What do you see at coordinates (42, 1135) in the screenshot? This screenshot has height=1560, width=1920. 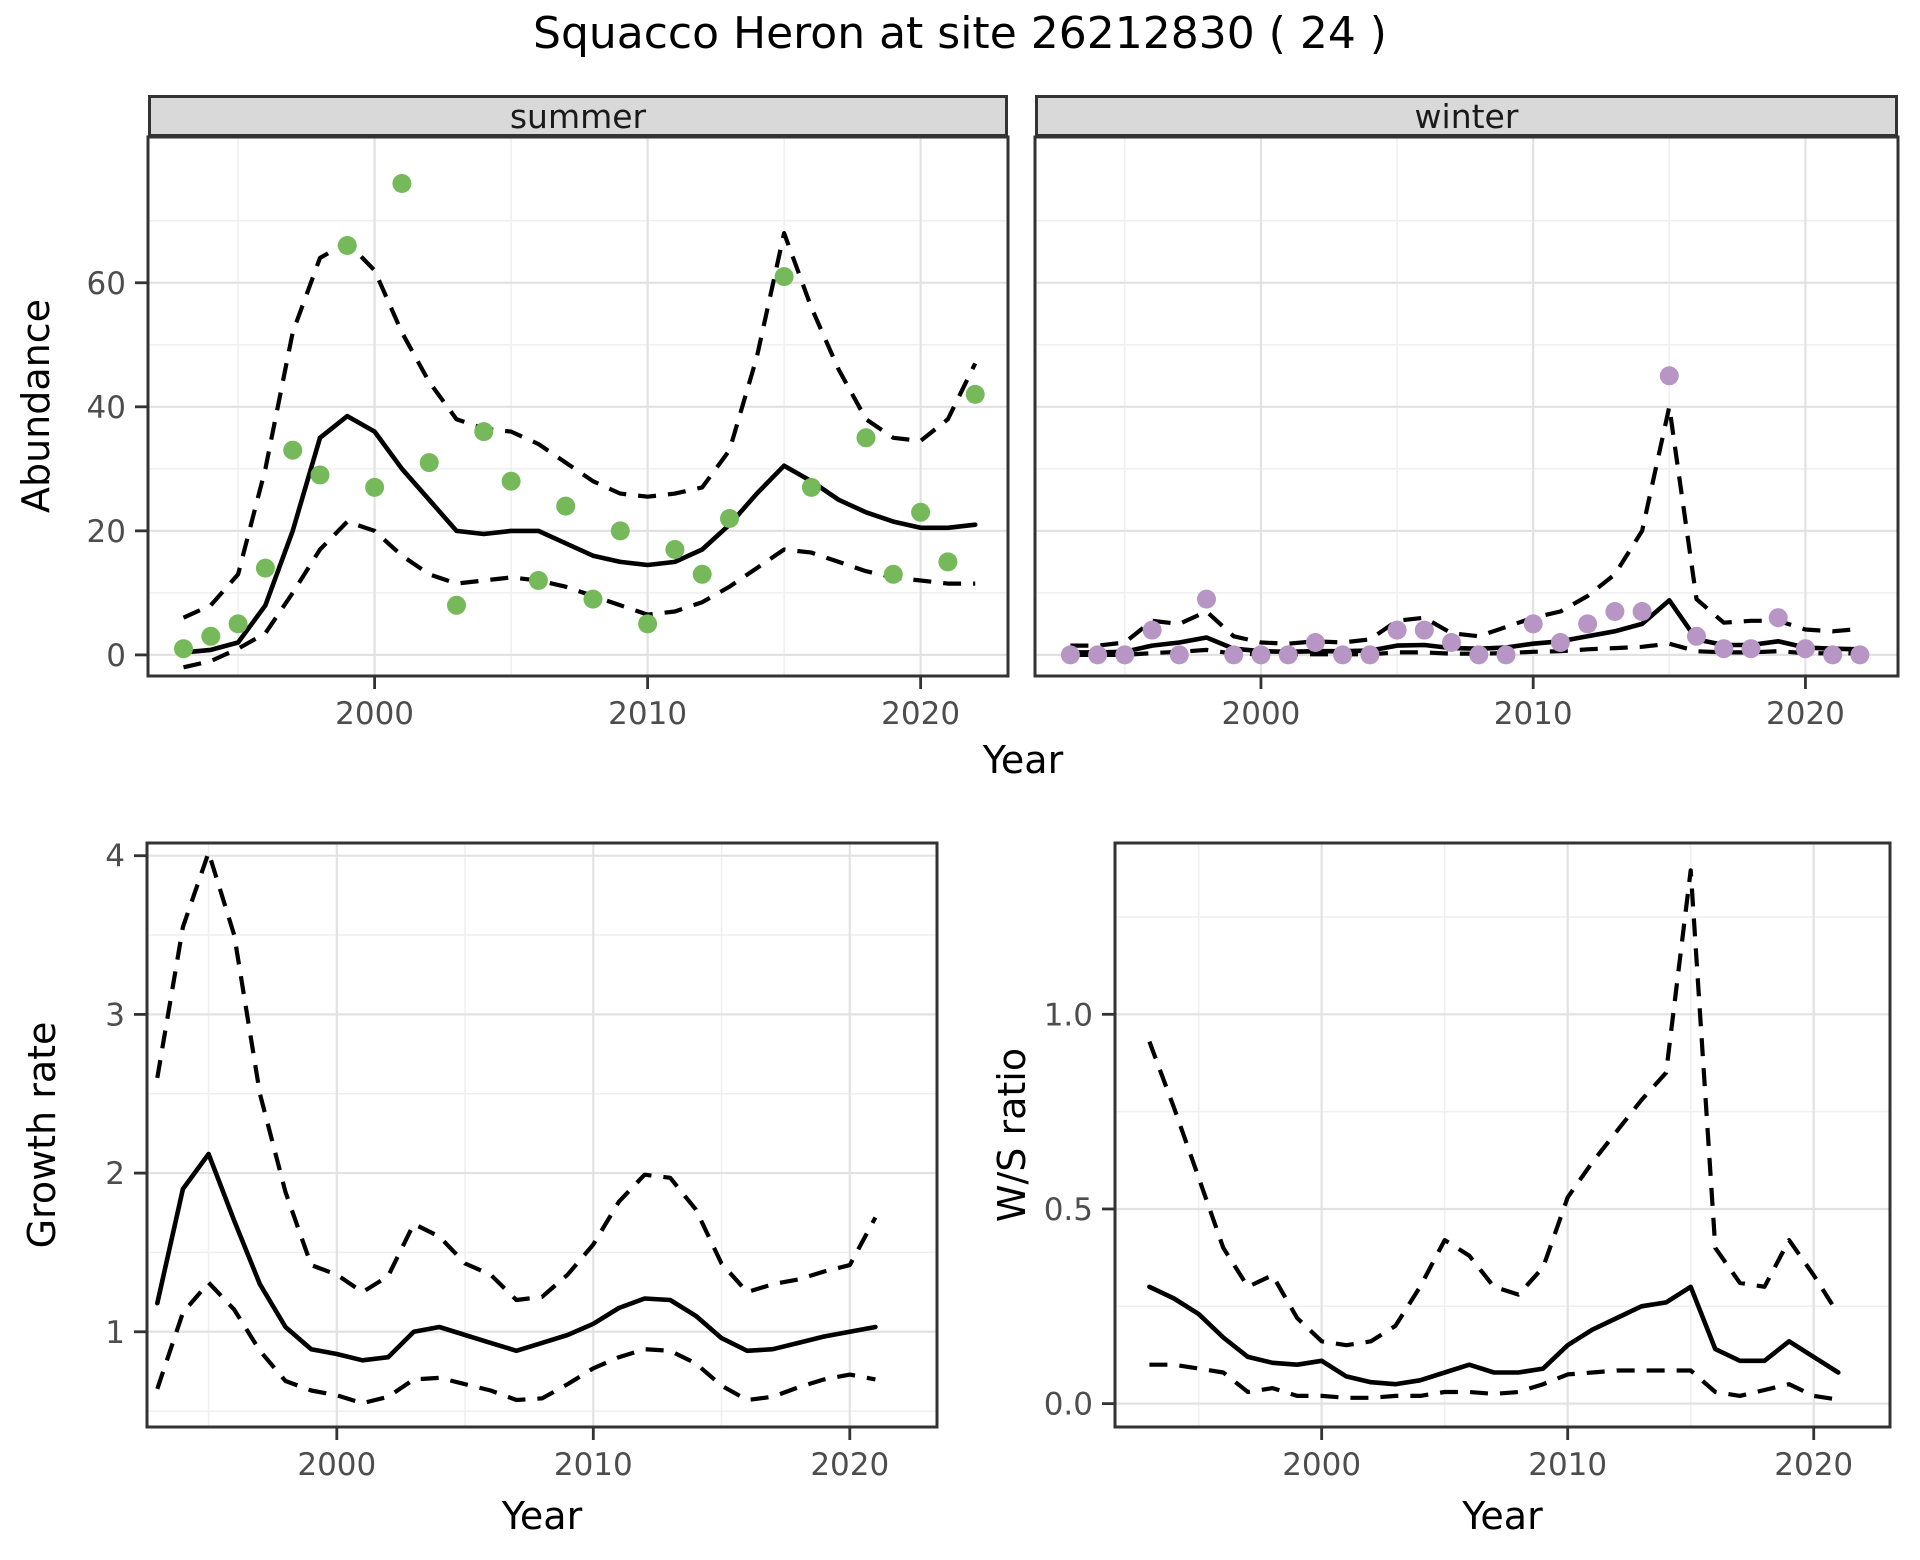 I see `y-axis-title-growth-rate: Growth rate` at bounding box center [42, 1135].